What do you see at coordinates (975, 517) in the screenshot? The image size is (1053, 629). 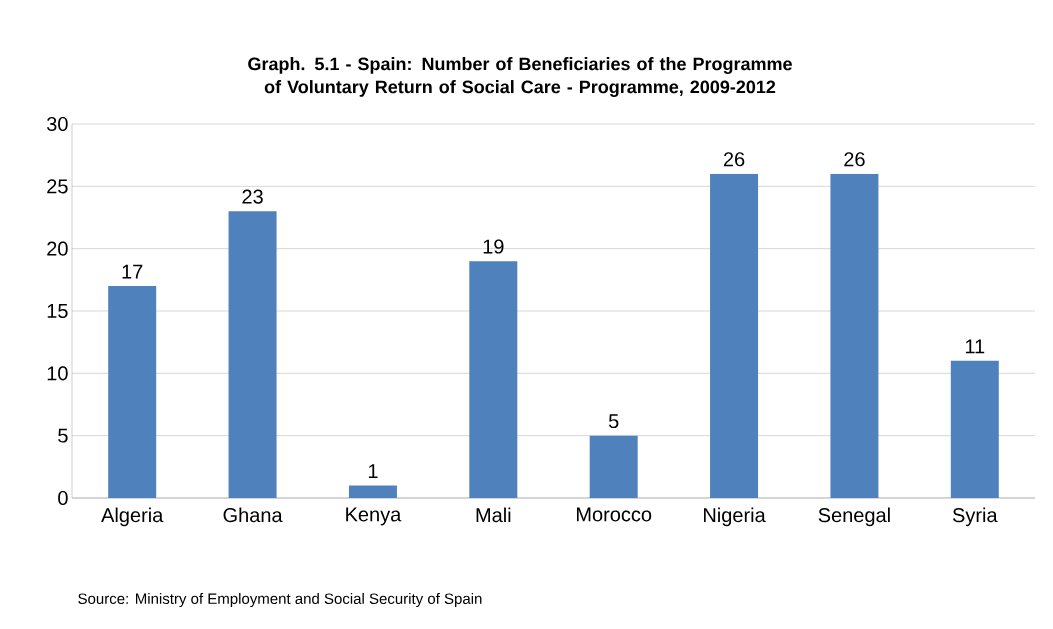 I see `x-tick-label: Syria` at bounding box center [975, 517].